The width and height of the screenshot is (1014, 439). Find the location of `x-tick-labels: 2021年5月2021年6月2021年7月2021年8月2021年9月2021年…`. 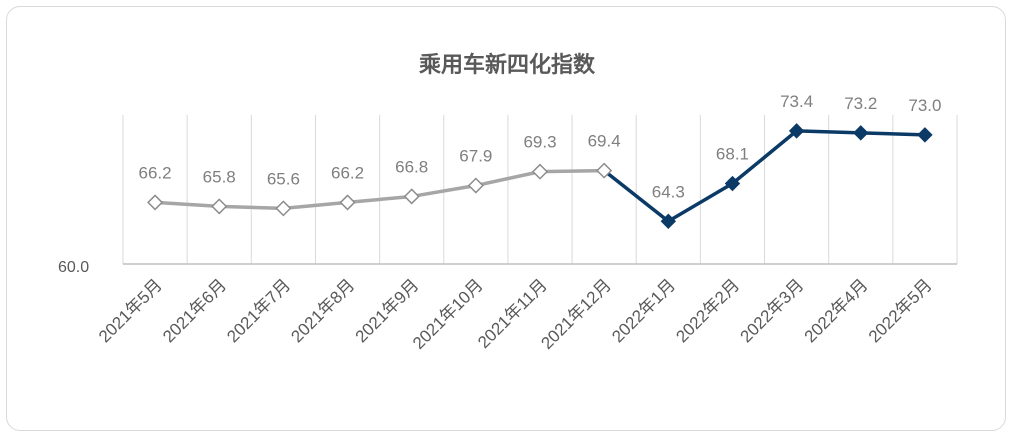

x-tick-labels: 2021年5月2021年6月2021年7月2021年8月2021年9月2021年… is located at coordinates (515, 314).